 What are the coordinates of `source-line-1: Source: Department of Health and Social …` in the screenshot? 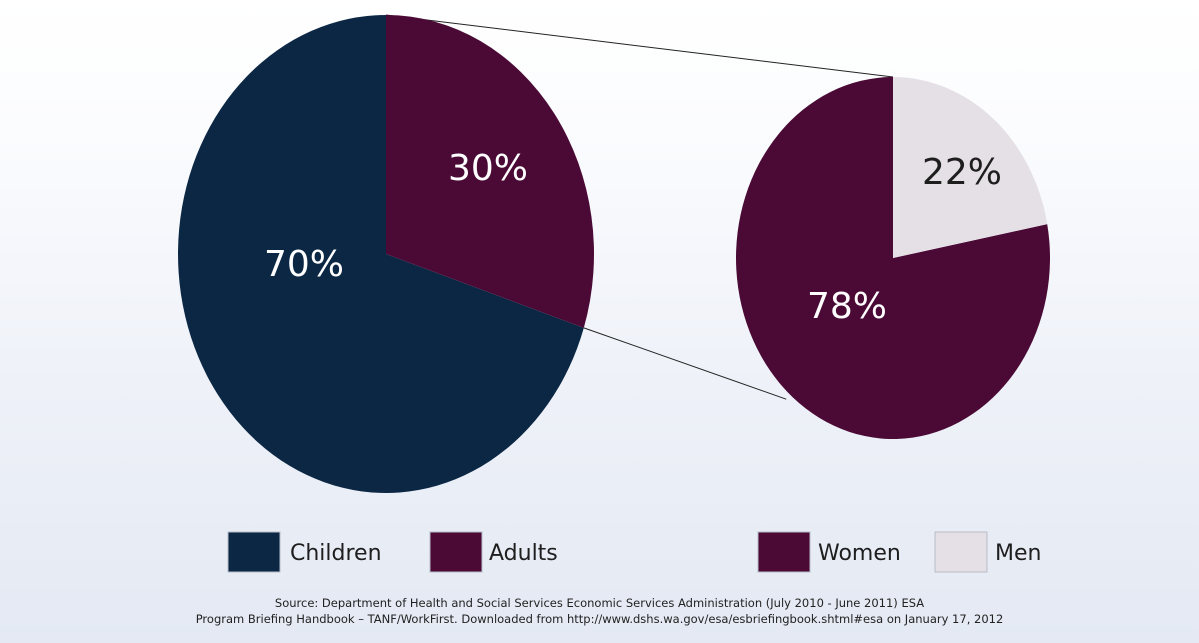 It's located at (599, 603).